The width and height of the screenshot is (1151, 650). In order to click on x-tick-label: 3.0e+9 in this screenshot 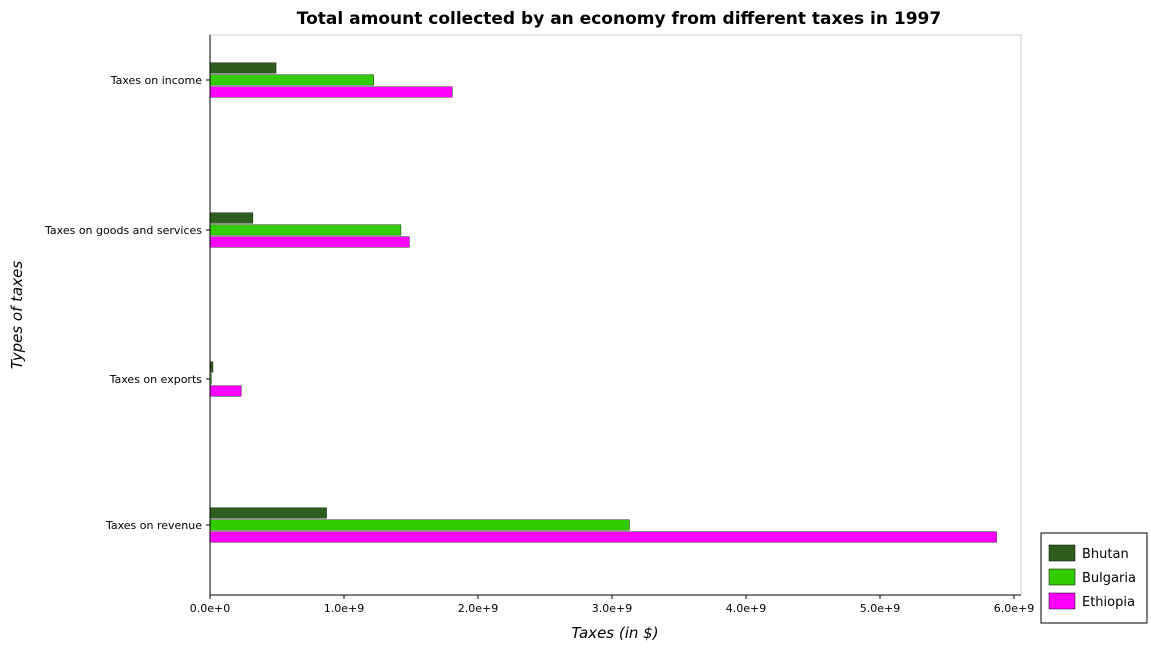, I will do `click(612, 608)`.